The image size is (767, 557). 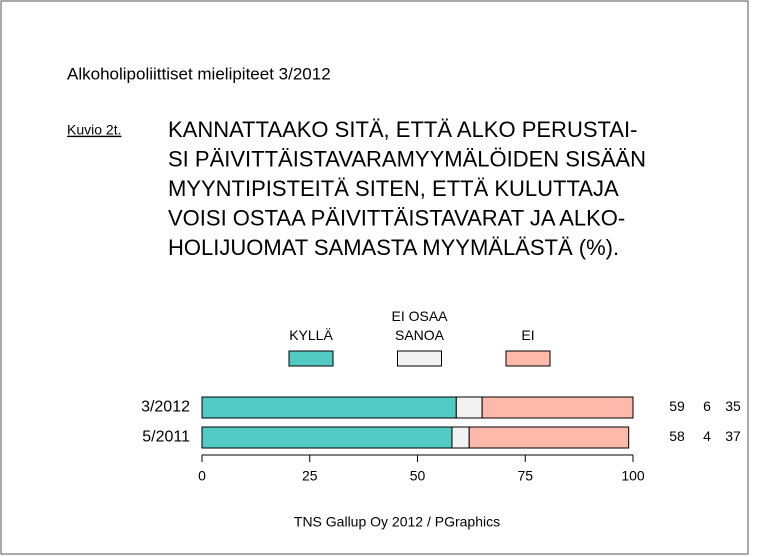 What do you see at coordinates (397, 522) in the screenshot?
I see `source: TNS Gallup Oy 2012 / PGraphics` at bounding box center [397, 522].